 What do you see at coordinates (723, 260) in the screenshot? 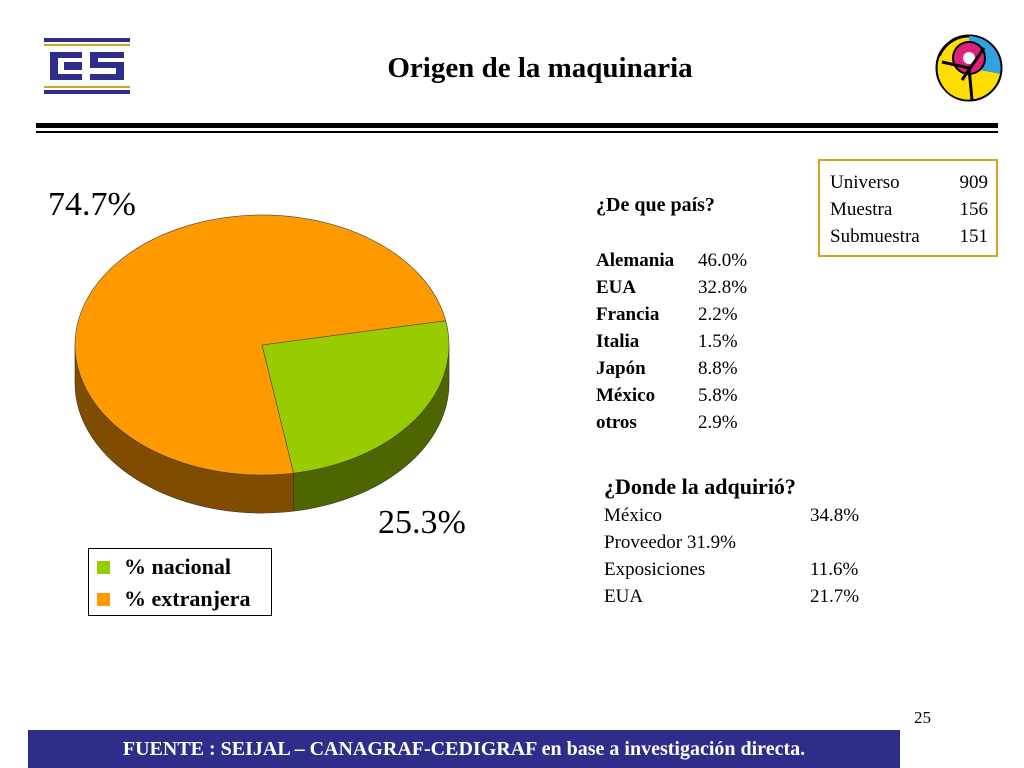
I see `country-value: 46.0%` at bounding box center [723, 260].